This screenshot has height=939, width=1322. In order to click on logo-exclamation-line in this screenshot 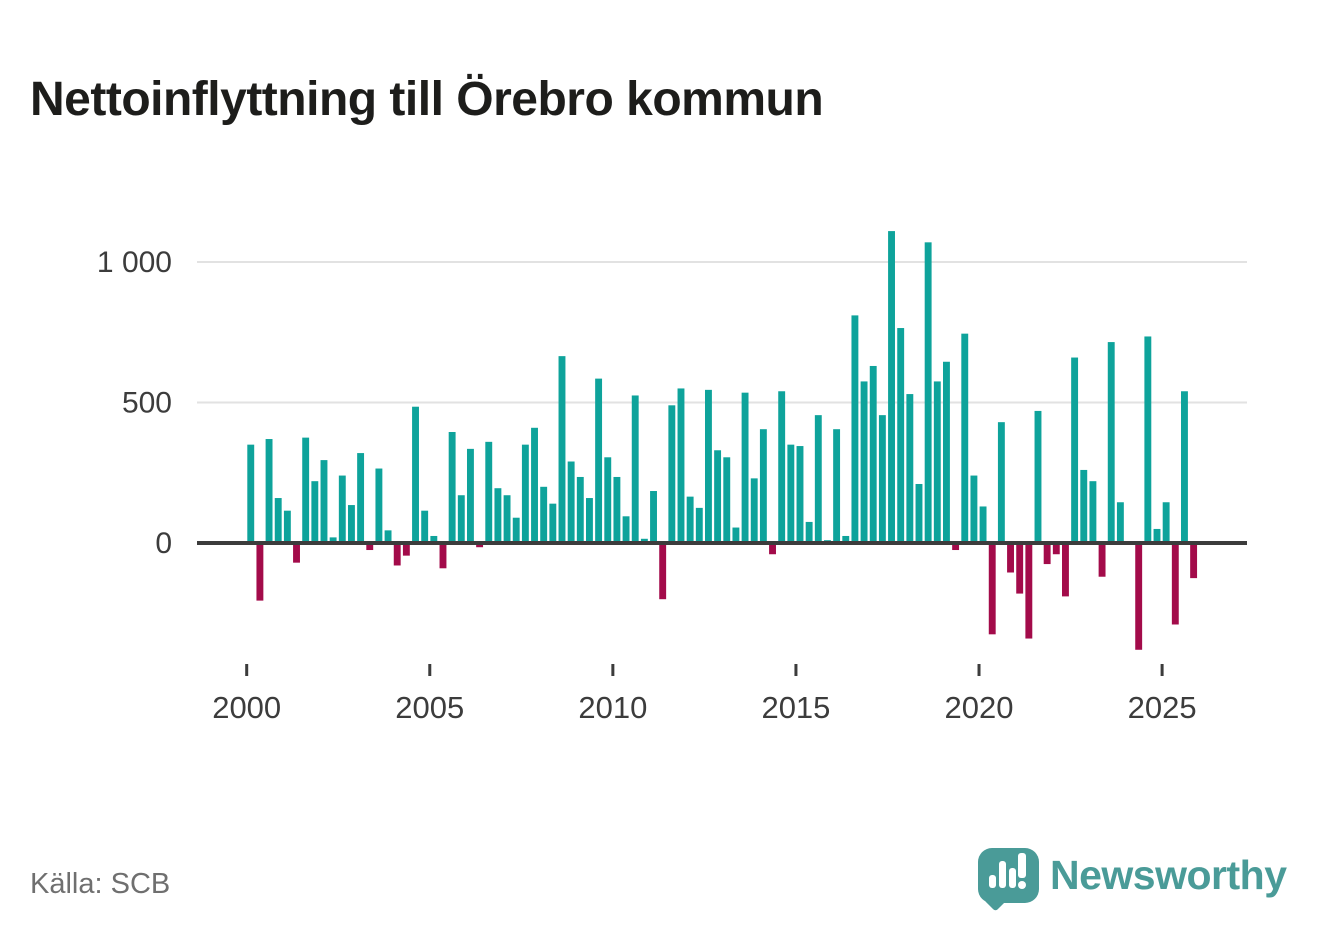, I will do `click(1022, 865)`.